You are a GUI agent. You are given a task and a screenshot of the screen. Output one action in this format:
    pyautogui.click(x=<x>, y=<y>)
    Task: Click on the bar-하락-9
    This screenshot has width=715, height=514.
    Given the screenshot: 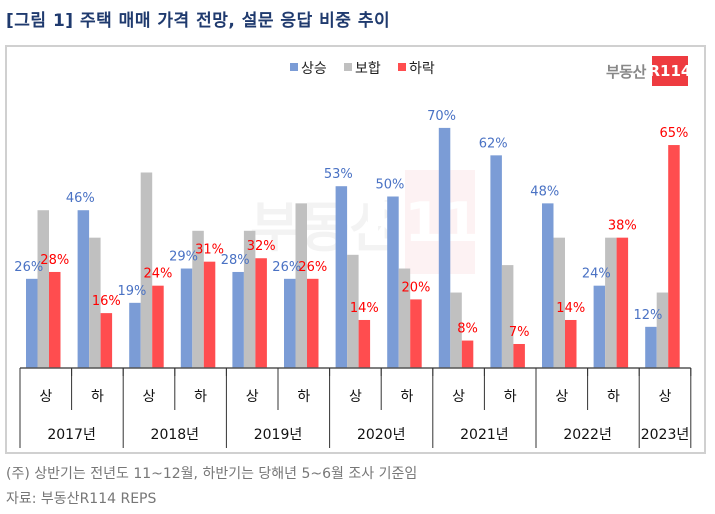 What is the action you would take?
    pyautogui.click(x=519, y=355)
    